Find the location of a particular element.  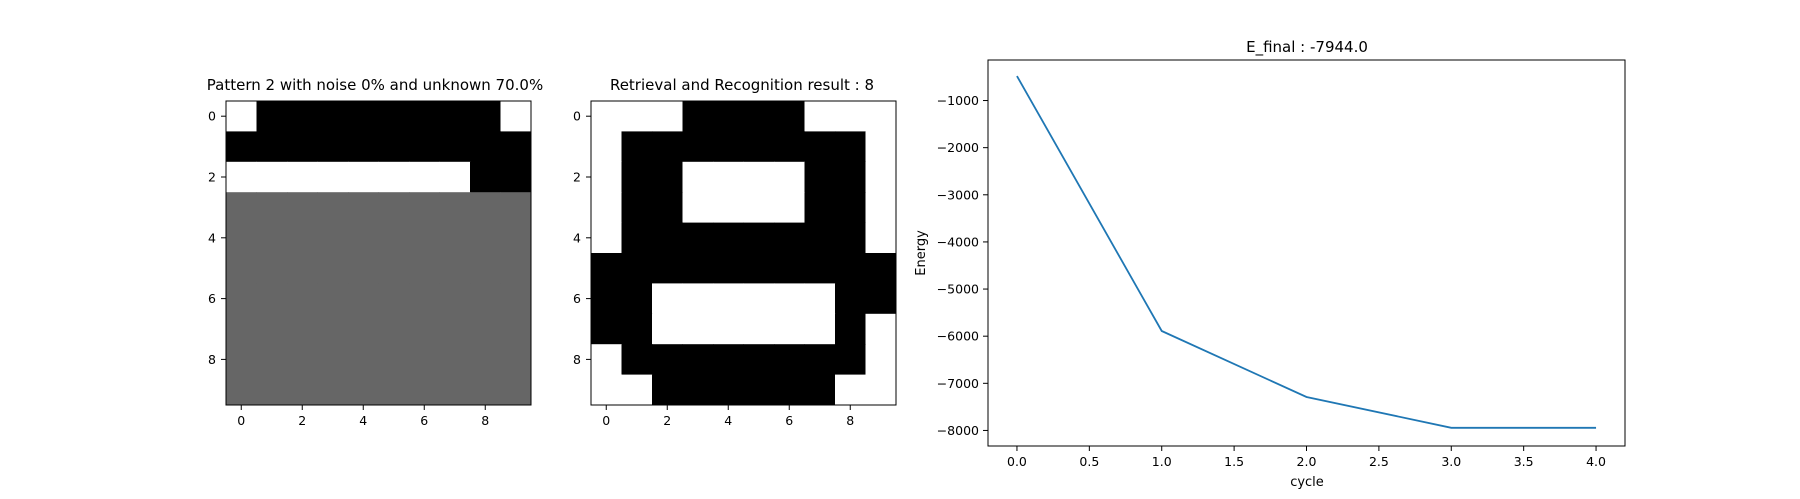

x-tick-label: 2.5 is located at coordinates (1379, 461).